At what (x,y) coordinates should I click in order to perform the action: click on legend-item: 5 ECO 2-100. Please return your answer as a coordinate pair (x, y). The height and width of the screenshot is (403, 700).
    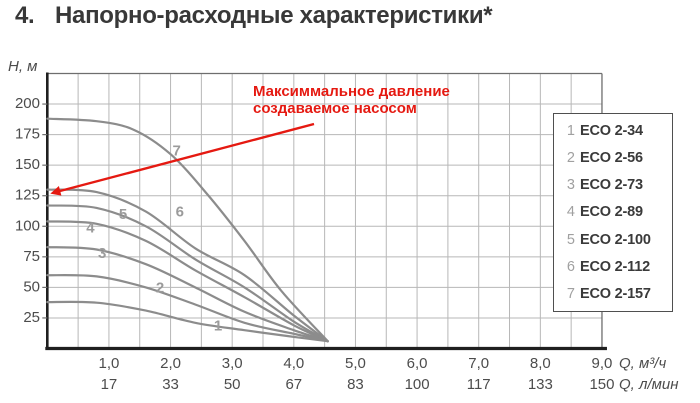
    Looking at the image, I should click on (618, 240).